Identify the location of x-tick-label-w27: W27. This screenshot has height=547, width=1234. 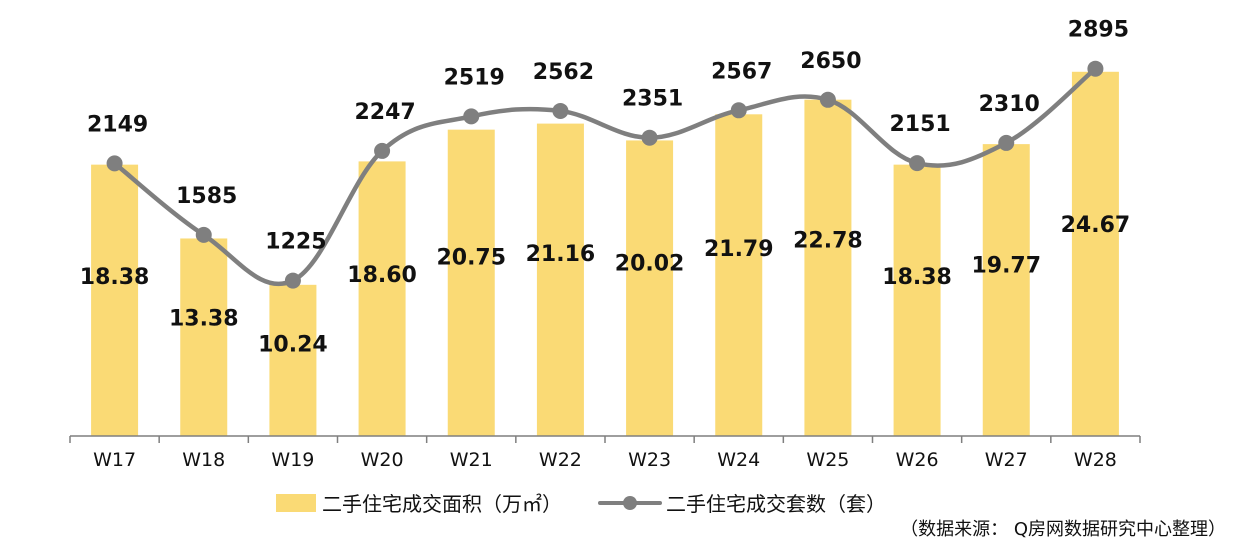
(1006, 460).